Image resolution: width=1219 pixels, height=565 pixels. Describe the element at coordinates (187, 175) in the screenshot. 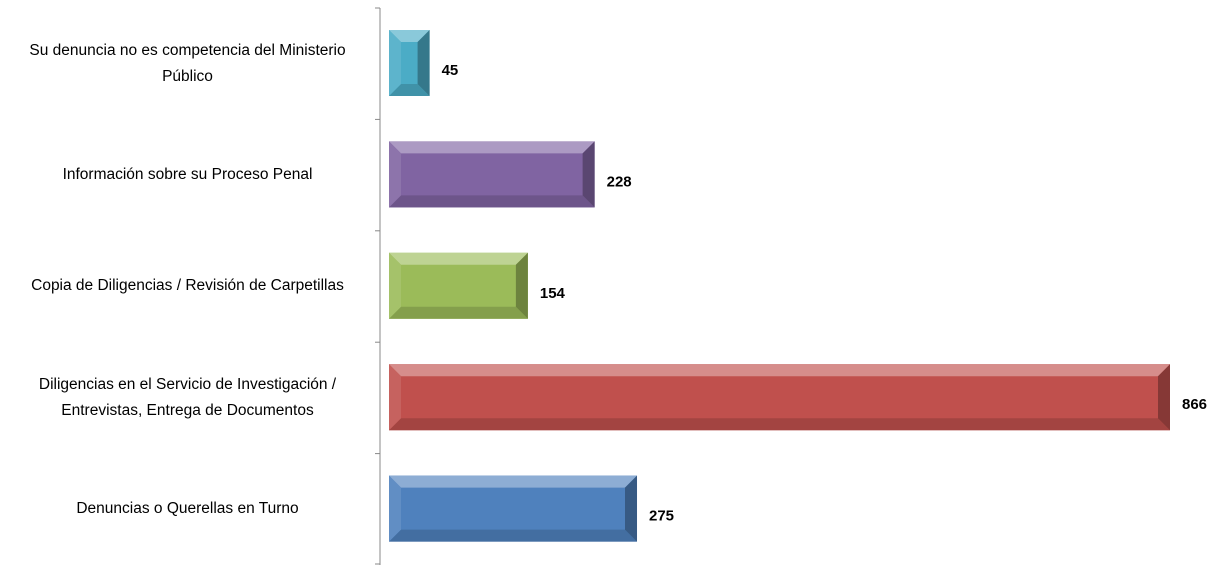

I see `y-tick-label: Información sobre su Proceso Penal` at that location.